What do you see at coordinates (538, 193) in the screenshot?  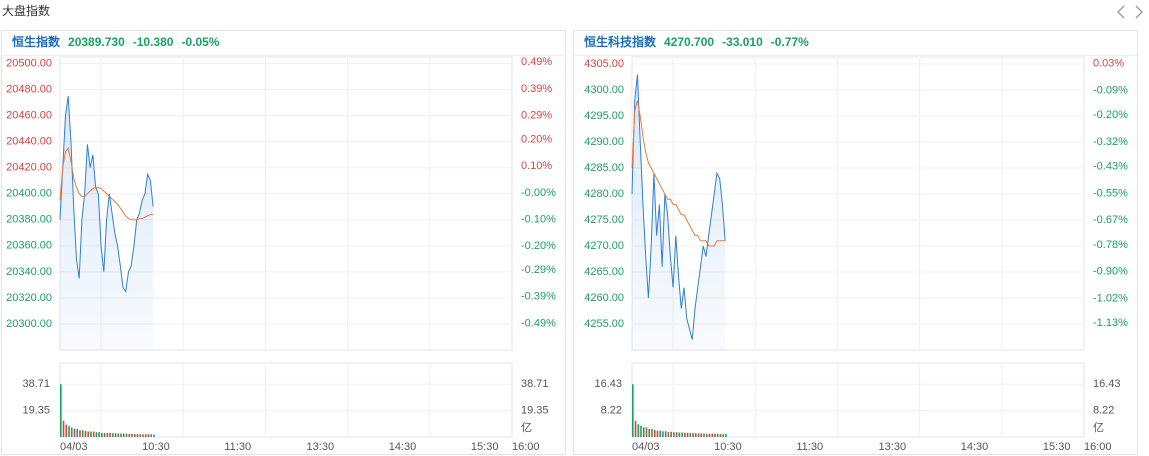 I see `y2-tick-label: -0.00%` at bounding box center [538, 193].